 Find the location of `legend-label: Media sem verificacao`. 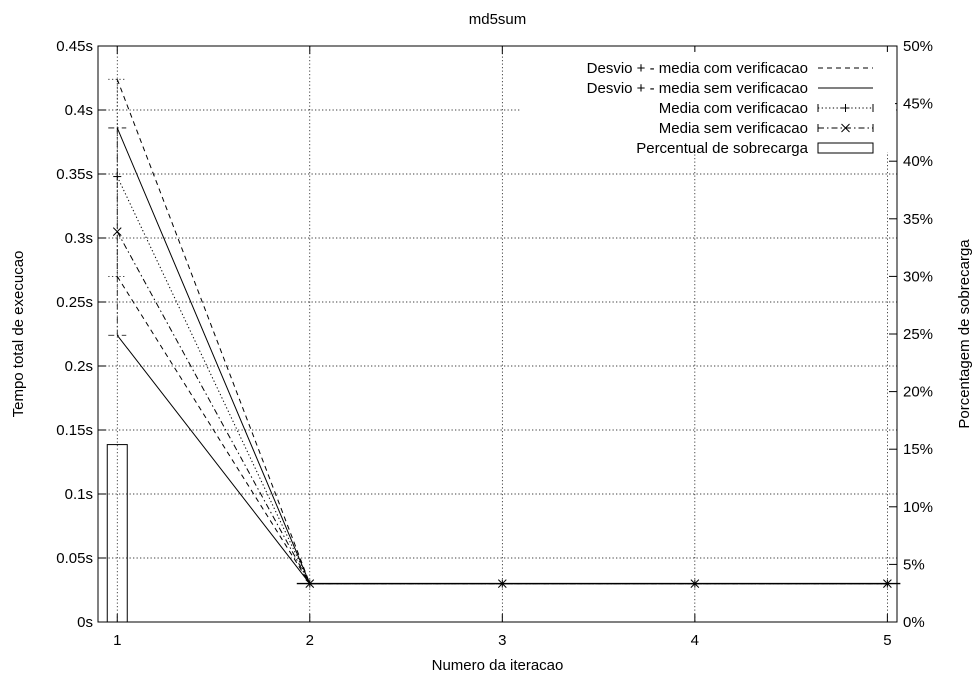

legend-label: Media sem verificacao is located at coordinates (733, 128).